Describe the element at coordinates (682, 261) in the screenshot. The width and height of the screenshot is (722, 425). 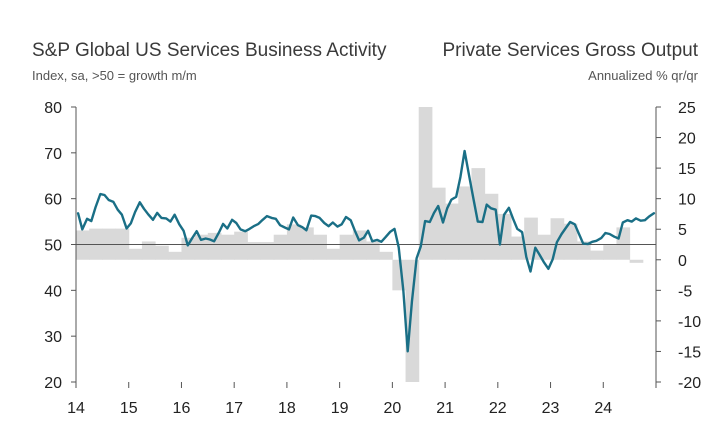
I see `right-tick-label: 0` at that location.